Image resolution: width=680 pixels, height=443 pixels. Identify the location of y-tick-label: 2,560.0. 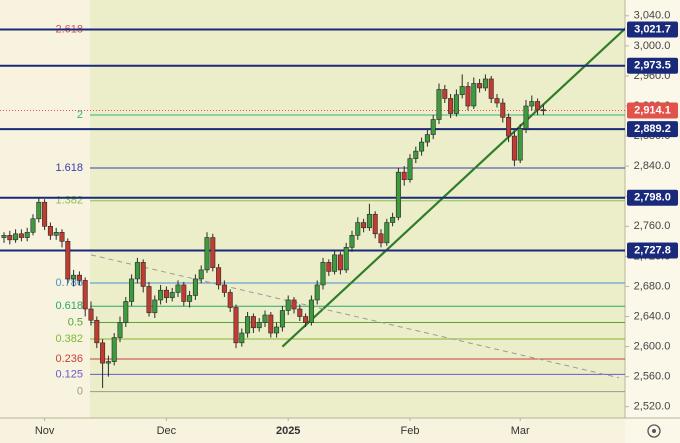
(652, 377).